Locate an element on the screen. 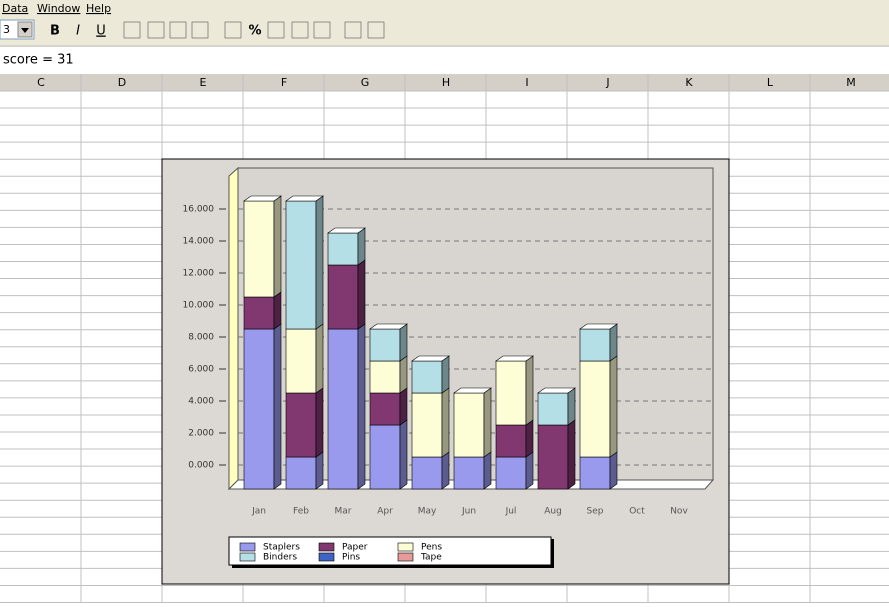 The height and width of the screenshot is (607, 889). column-header: I is located at coordinates (526, 82).